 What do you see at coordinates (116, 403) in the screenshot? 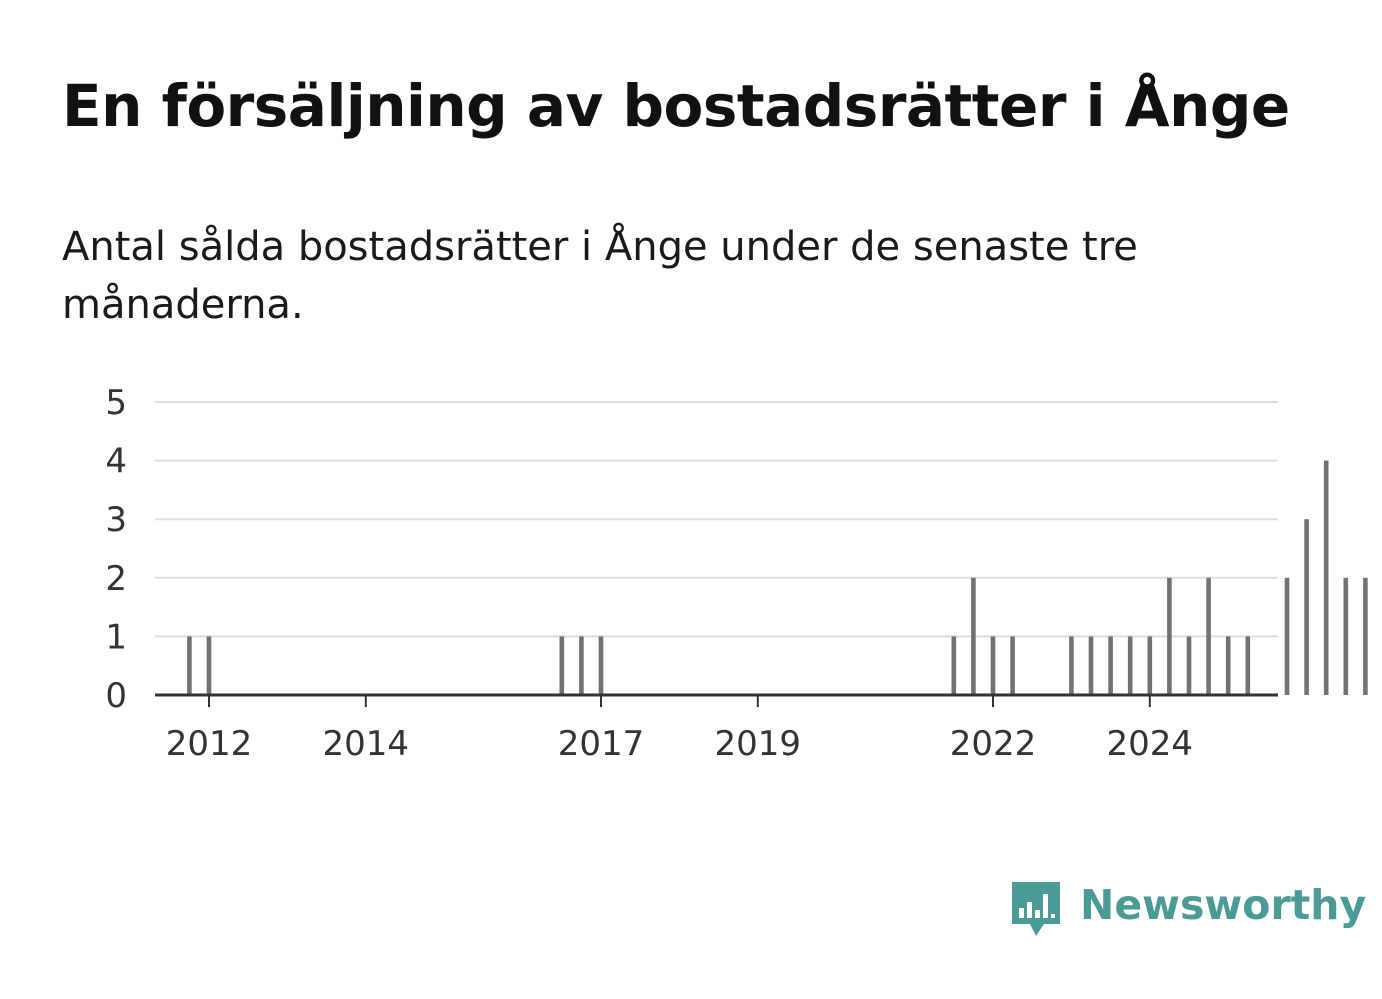
I see `y-tick-label: 5` at bounding box center [116, 403].